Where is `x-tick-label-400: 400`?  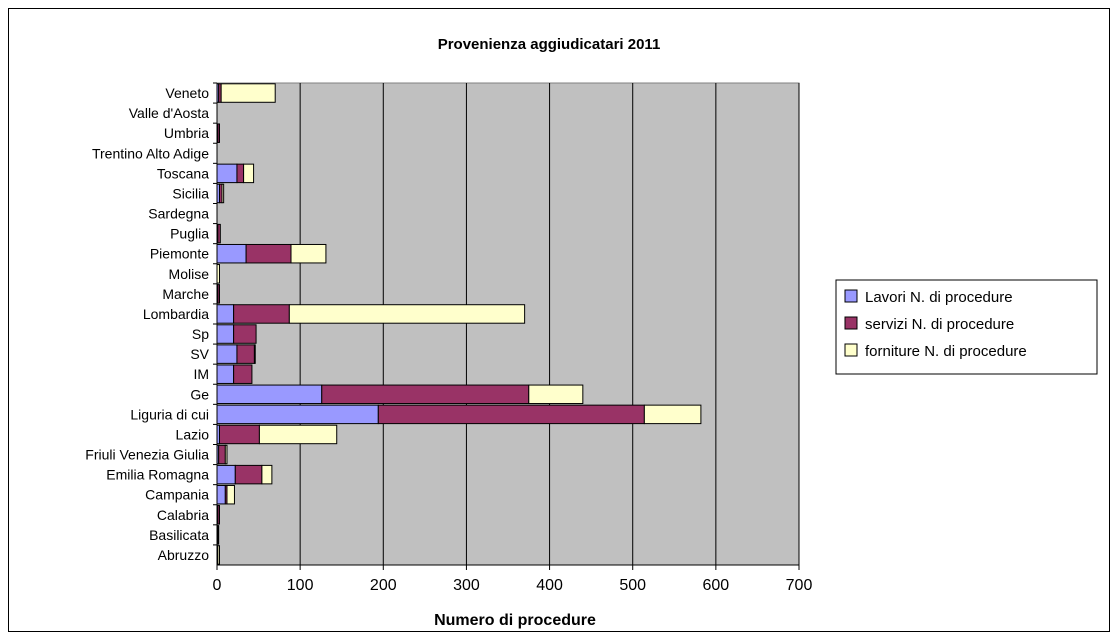 x-tick-label-400: 400 is located at coordinates (549, 585).